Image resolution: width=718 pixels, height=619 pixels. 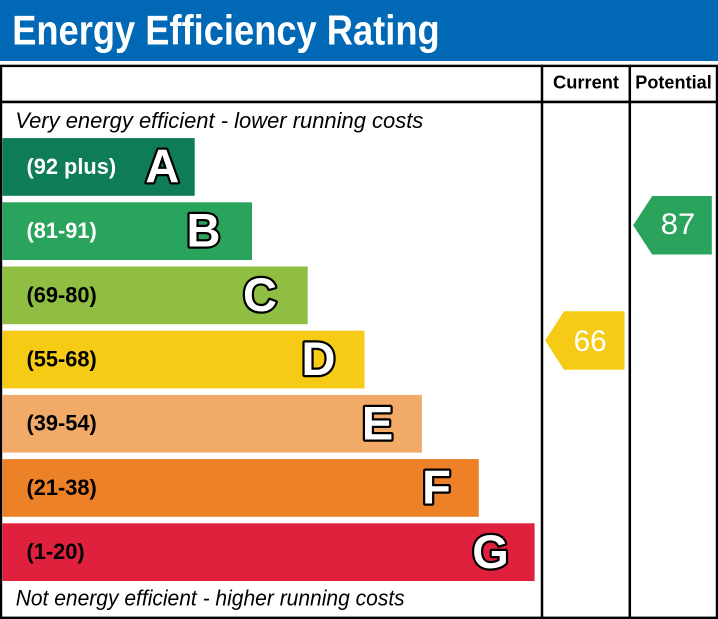 I want to click on svg-text: G, so click(x=490, y=551).